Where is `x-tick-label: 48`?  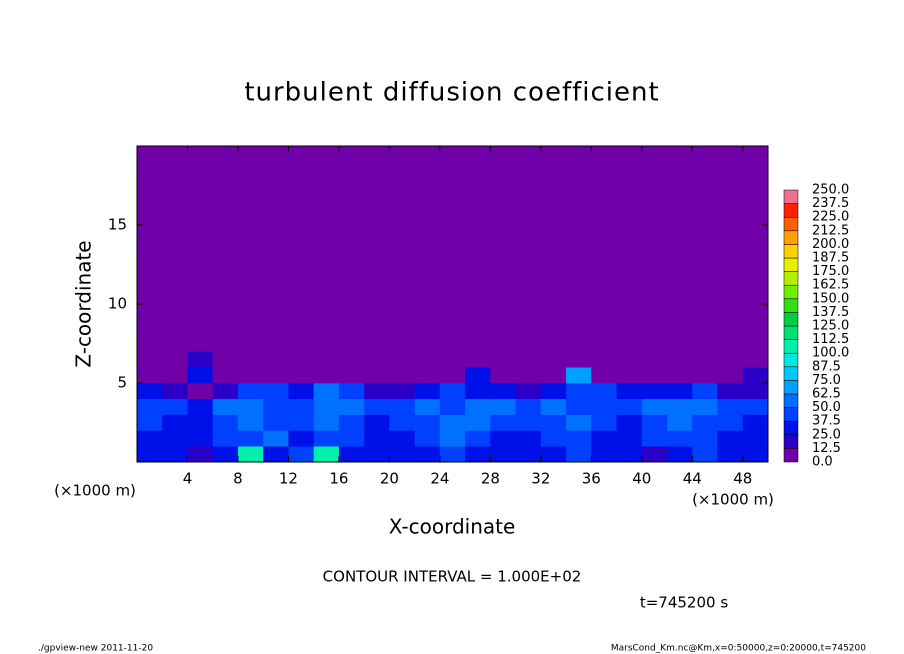
x-tick-label: 48 is located at coordinates (742, 479).